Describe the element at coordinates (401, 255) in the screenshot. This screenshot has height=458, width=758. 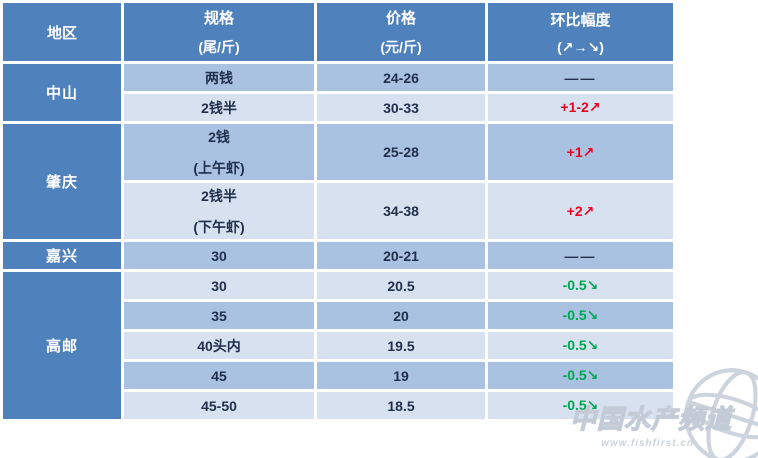
I see `price-cell: 20-21` at that location.